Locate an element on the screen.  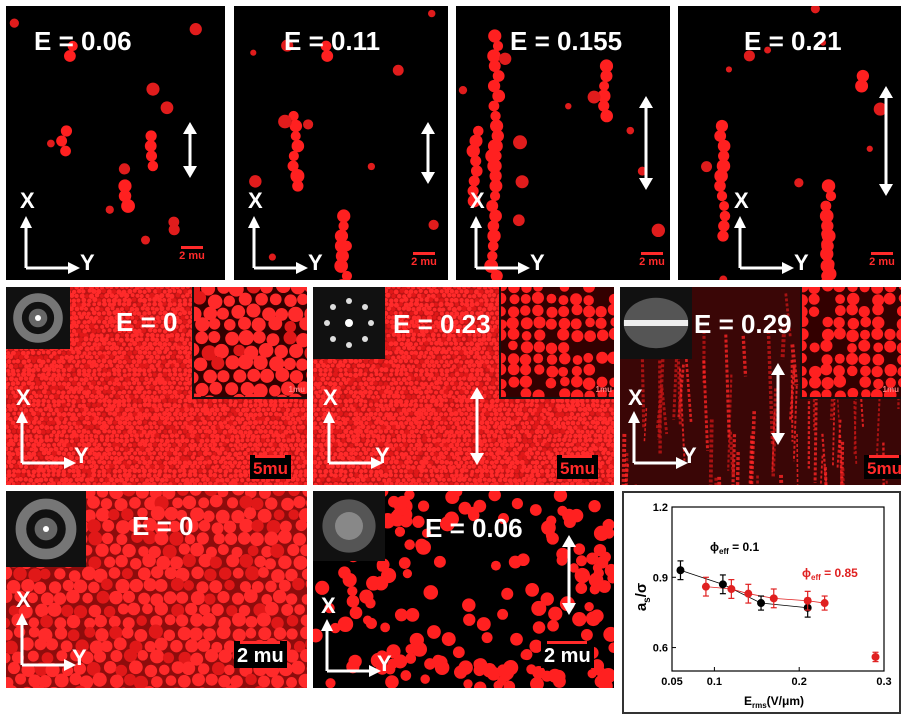
x-tick-label: 0.3 is located at coordinates (883, 682).